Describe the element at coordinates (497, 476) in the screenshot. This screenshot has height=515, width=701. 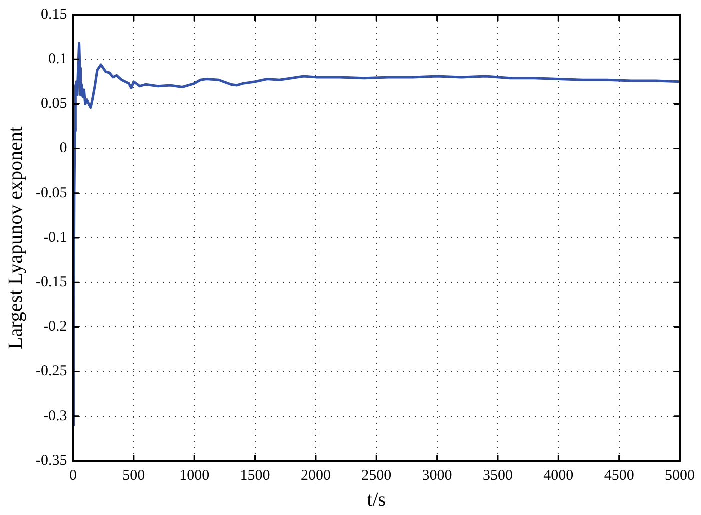
I see `x-tick-label: 3500` at that location.